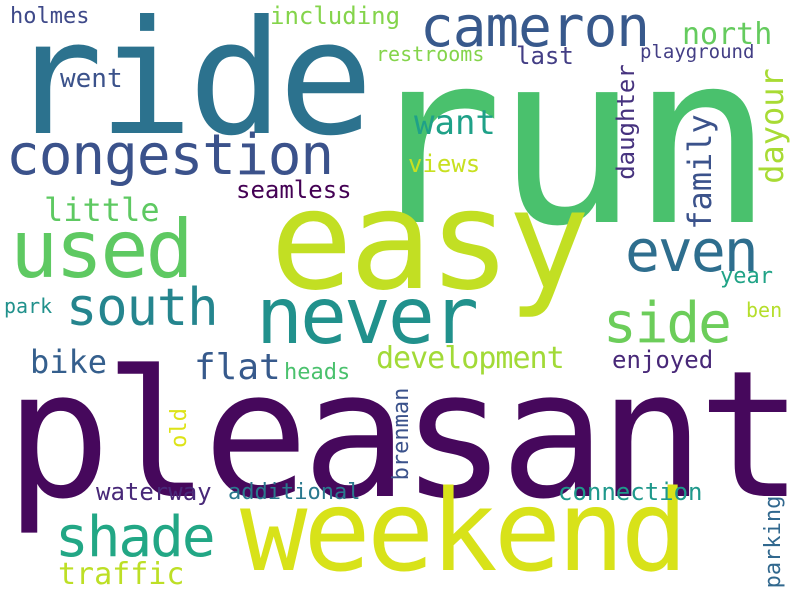 This screenshot has width=800, height=600. I want to click on word-daughter: daughter, so click(626, 122).